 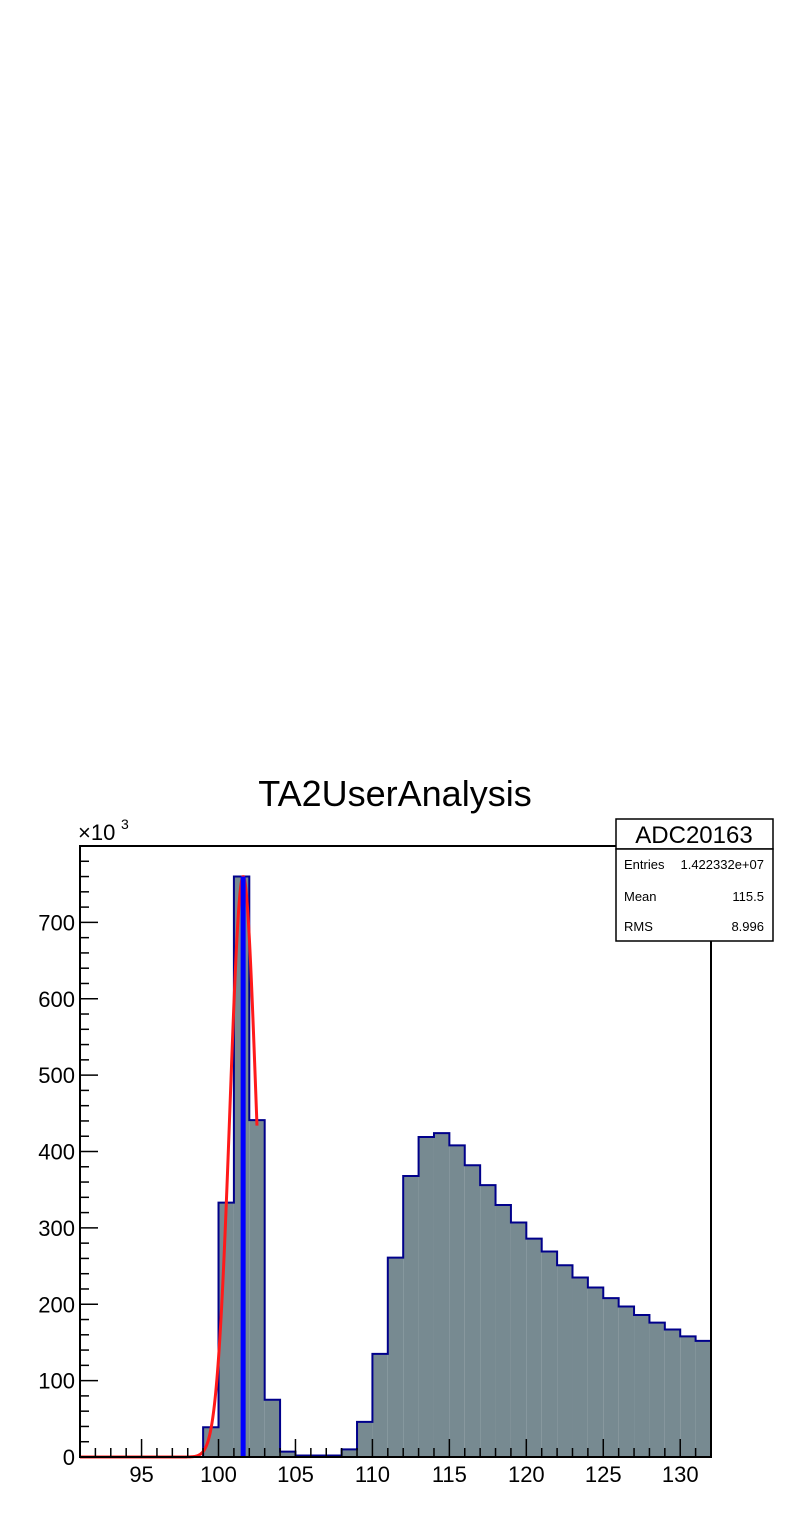 I want to click on y-tick-label: 300, so click(x=56, y=1228).